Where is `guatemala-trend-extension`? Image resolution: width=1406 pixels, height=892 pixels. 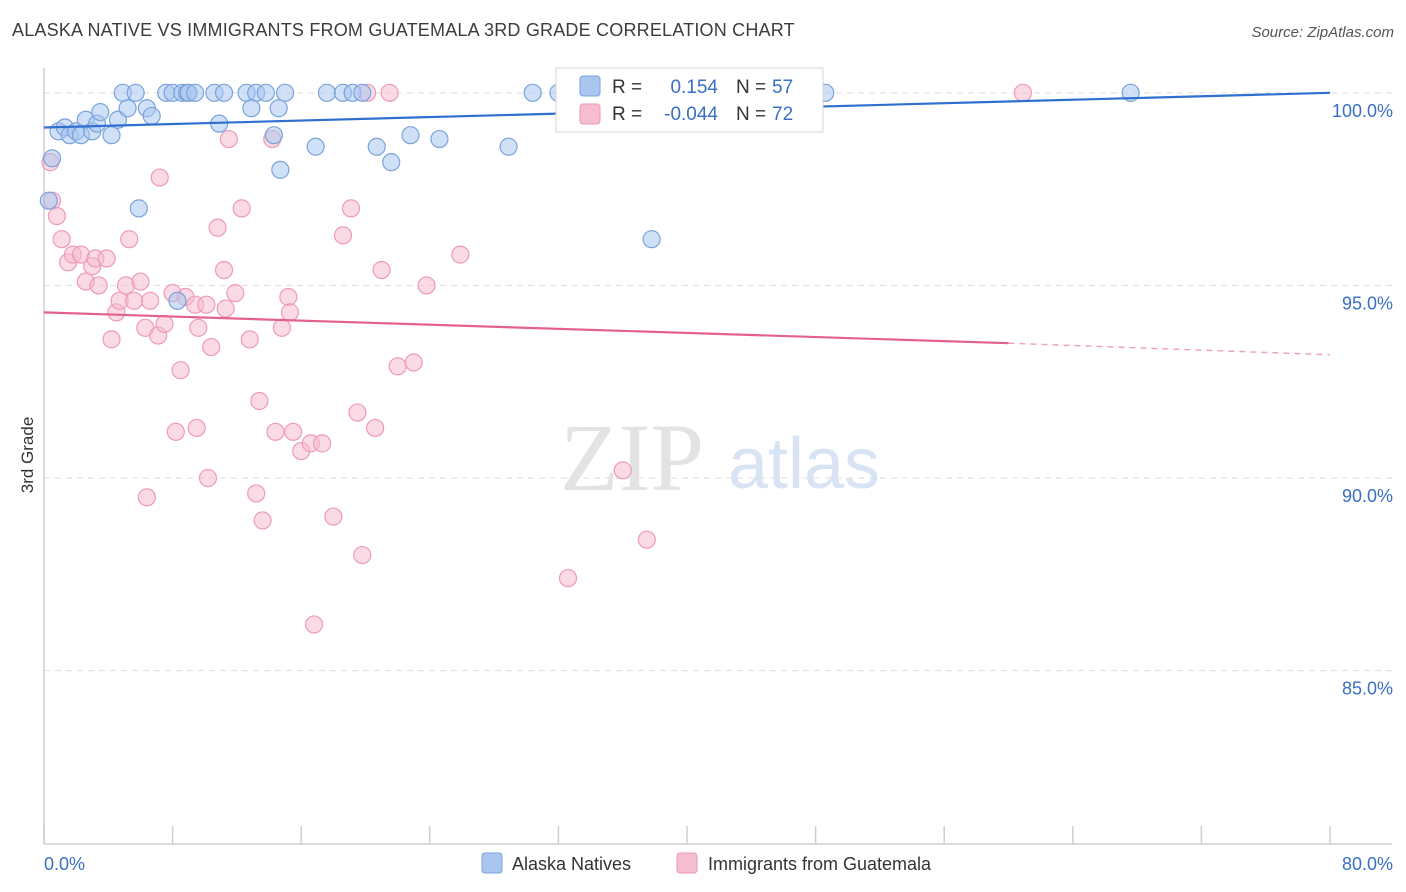
guatemala-trend-extension is located at coordinates (1169, 349).